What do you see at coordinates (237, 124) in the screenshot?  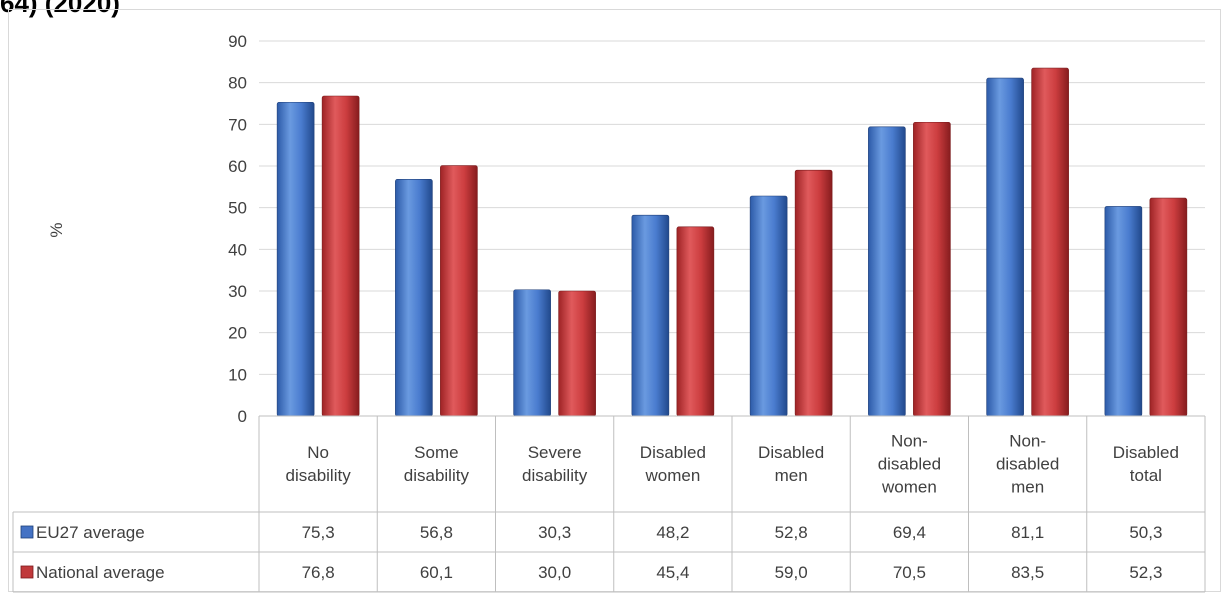 I see `y-tick-label: 70` at bounding box center [237, 124].